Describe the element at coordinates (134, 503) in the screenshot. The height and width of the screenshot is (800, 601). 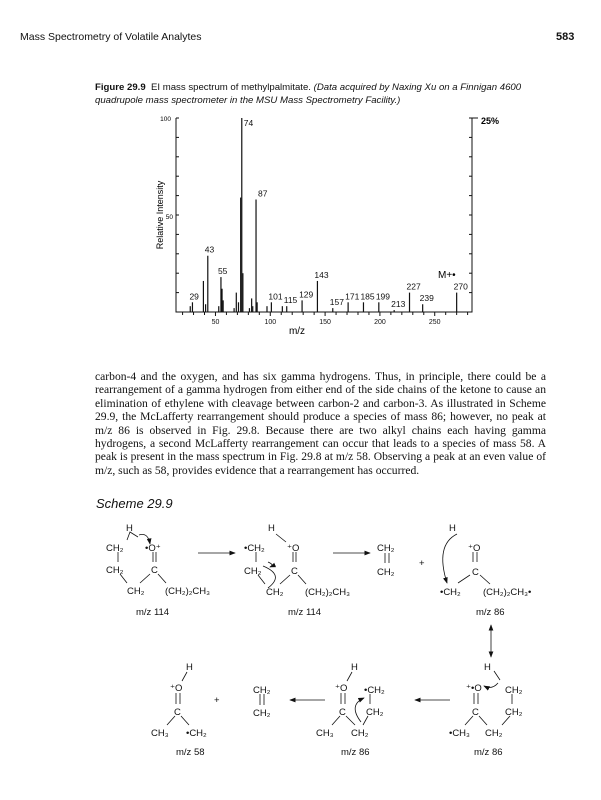
I see `scheme-title: Scheme 29.9` at that location.